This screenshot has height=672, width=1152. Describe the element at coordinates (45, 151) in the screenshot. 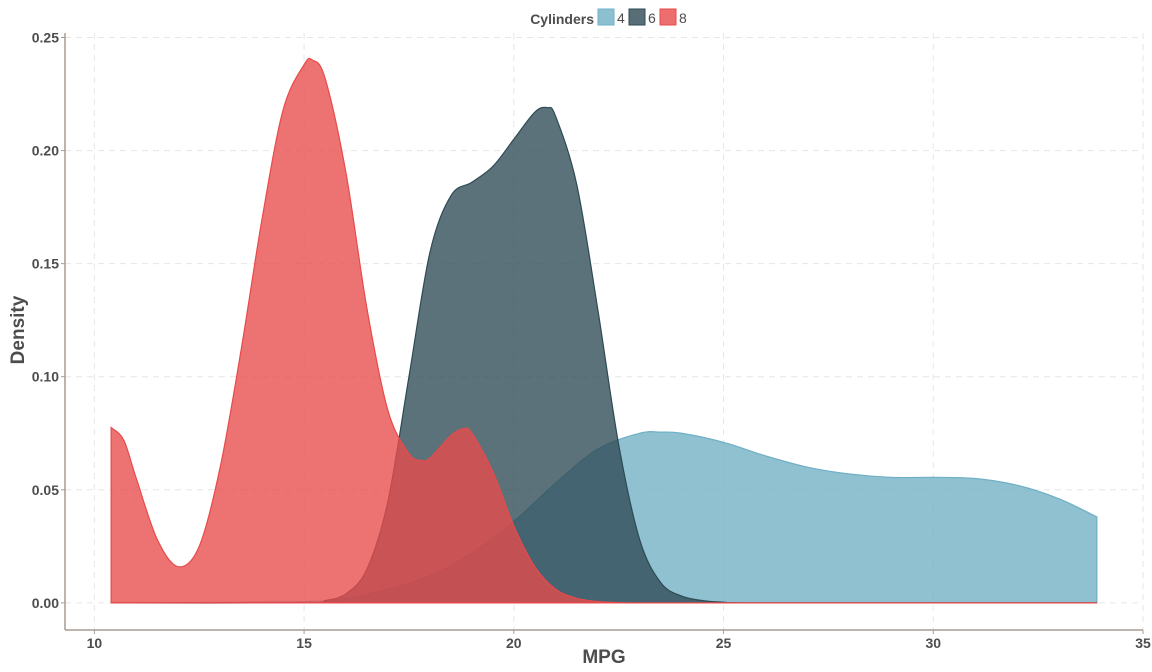

I see `y-tick-label: 0.20` at that location.